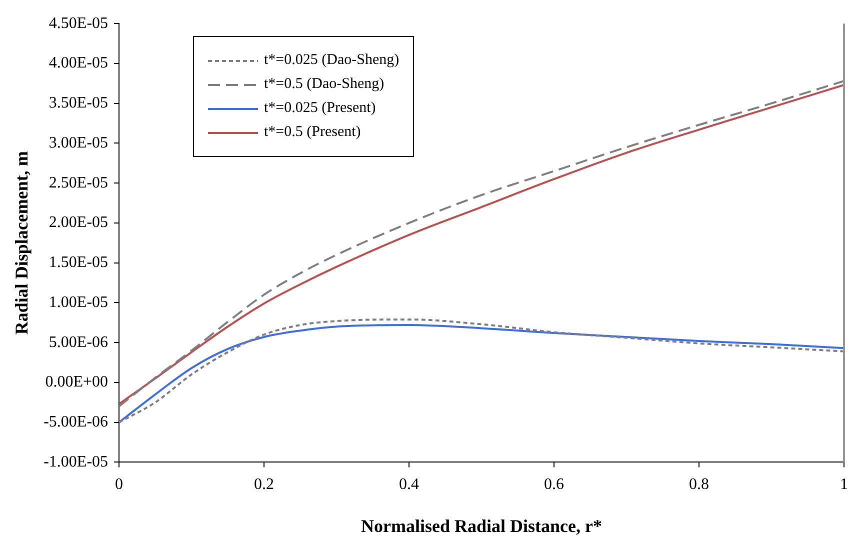  I want to click on x-tick-label: 1, so click(844, 485).